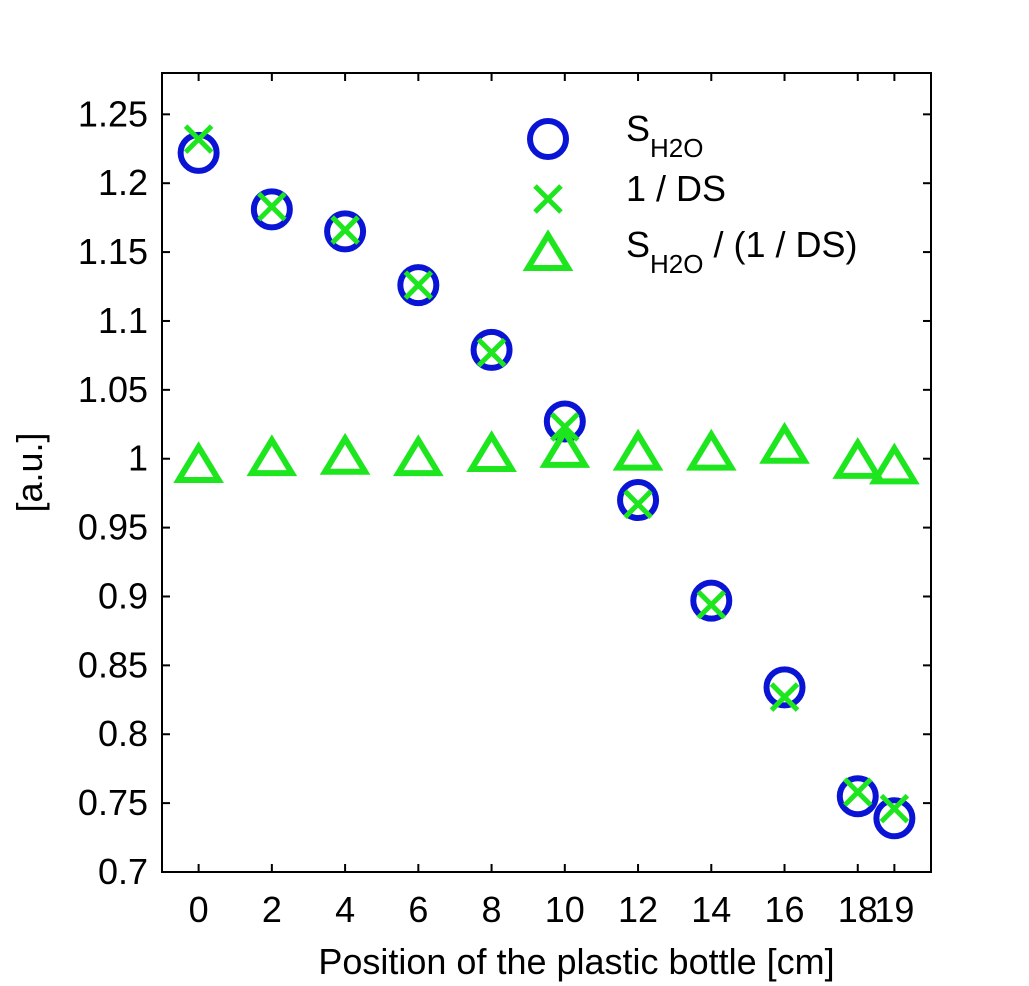 The image size is (1029, 986). What do you see at coordinates (664, 135) in the screenshot?
I see `legend-label: SH2O` at bounding box center [664, 135].